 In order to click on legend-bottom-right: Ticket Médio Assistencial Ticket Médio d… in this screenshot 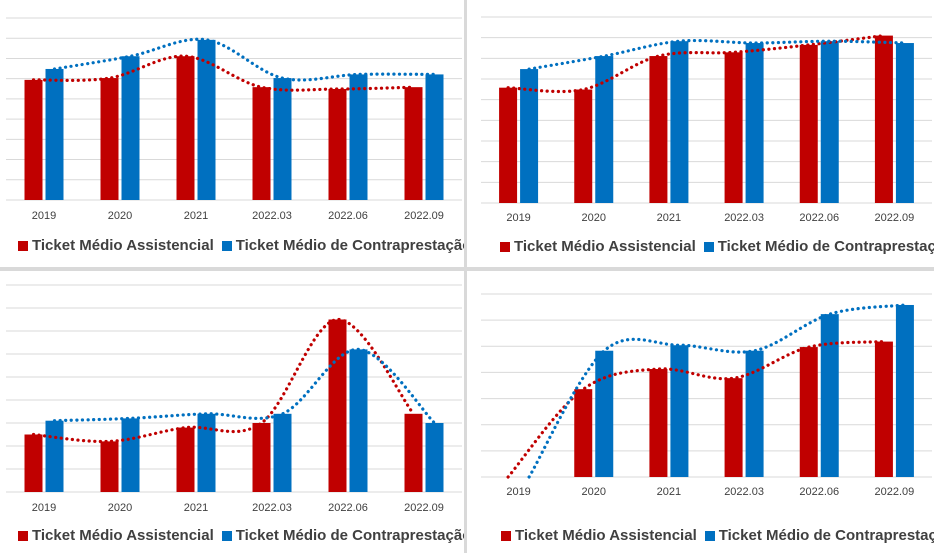, I will do `click(717, 535)`.